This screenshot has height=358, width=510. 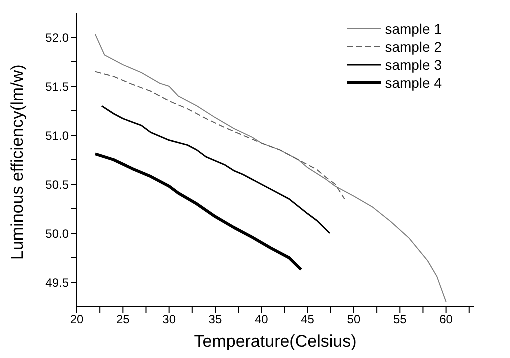 I want to click on legend-label: sample 4, so click(x=413, y=83).